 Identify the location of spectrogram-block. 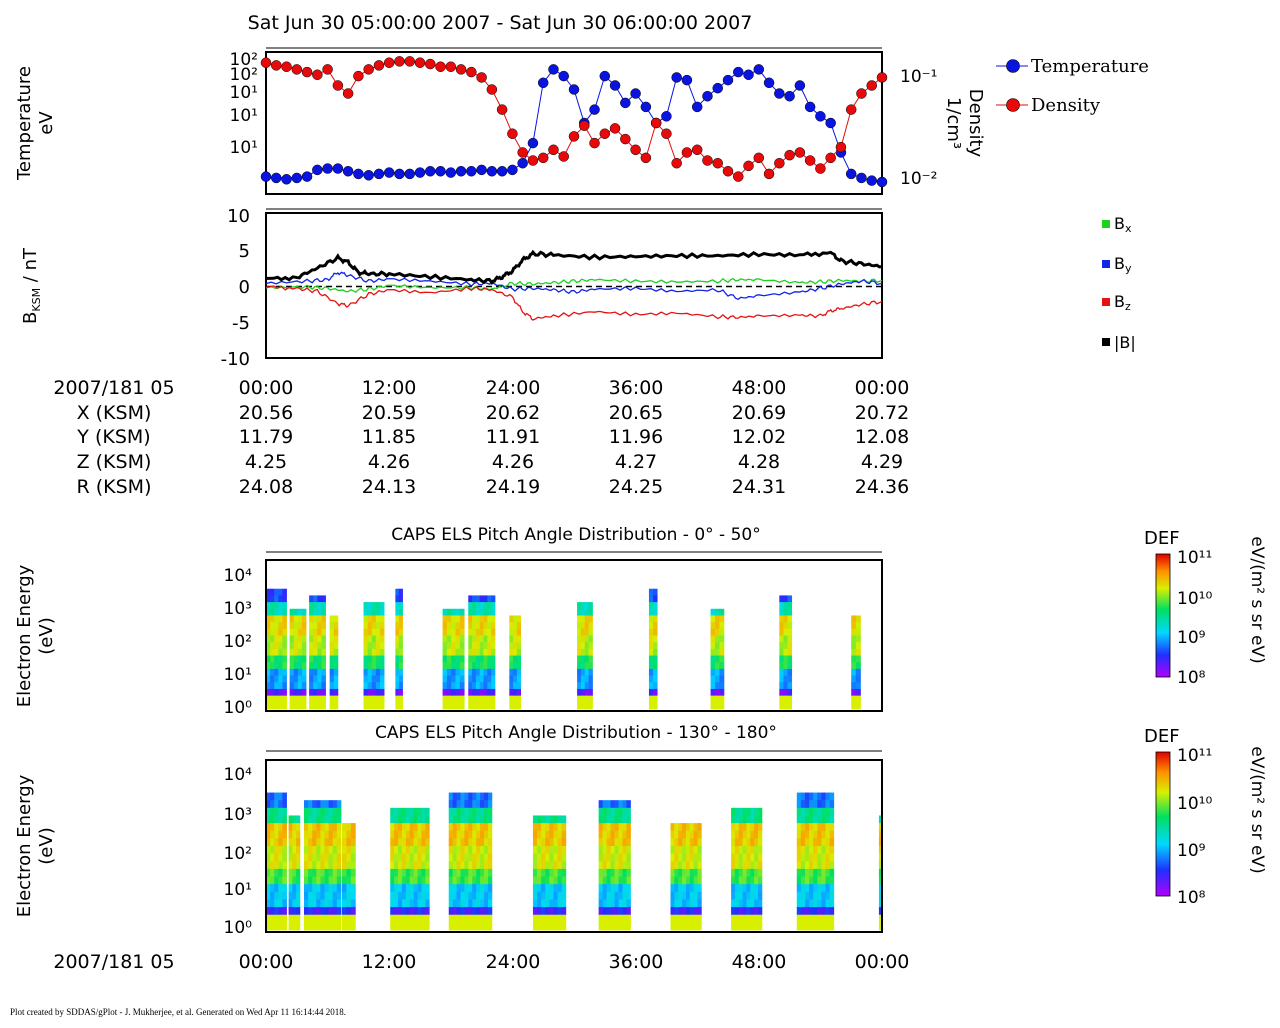
(298, 659).